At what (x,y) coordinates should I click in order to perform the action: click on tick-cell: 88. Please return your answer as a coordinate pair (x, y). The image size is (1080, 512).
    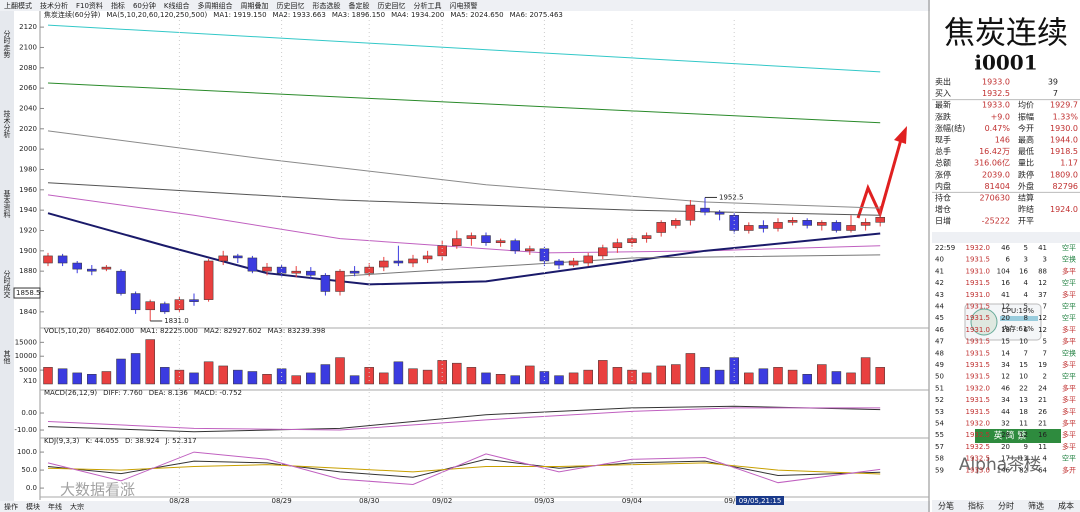
    Looking at the image, I should click on (1042, 271).